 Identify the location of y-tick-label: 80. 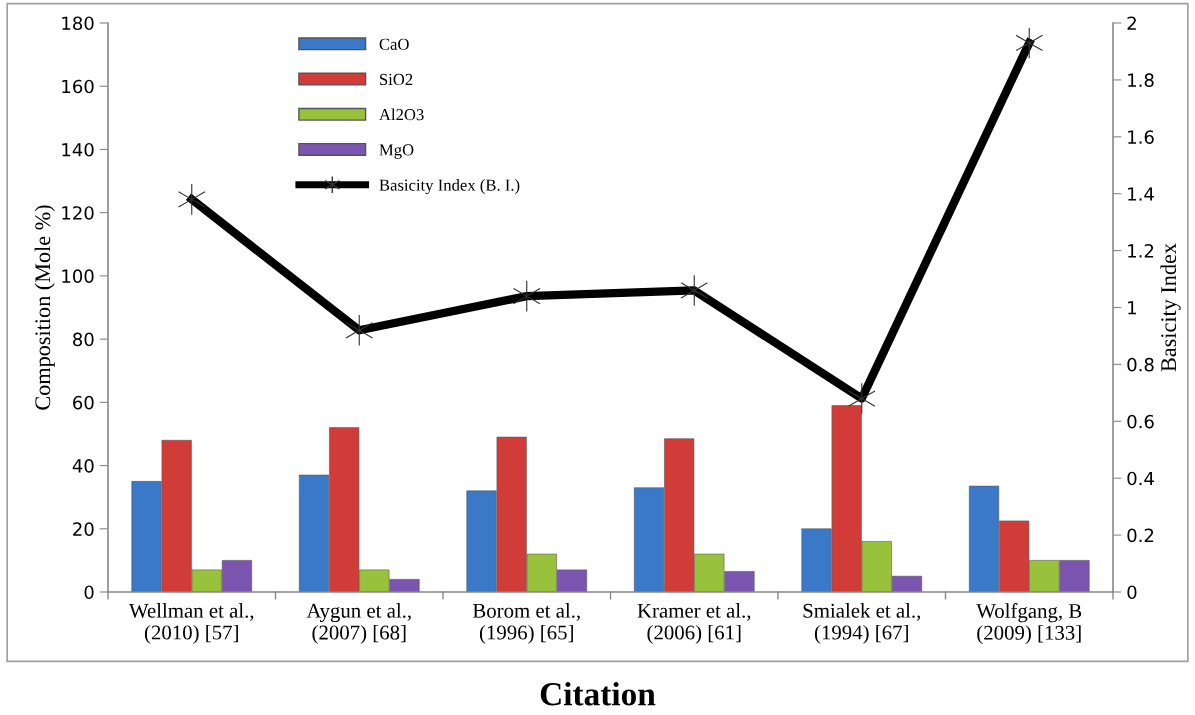
(83, 339).